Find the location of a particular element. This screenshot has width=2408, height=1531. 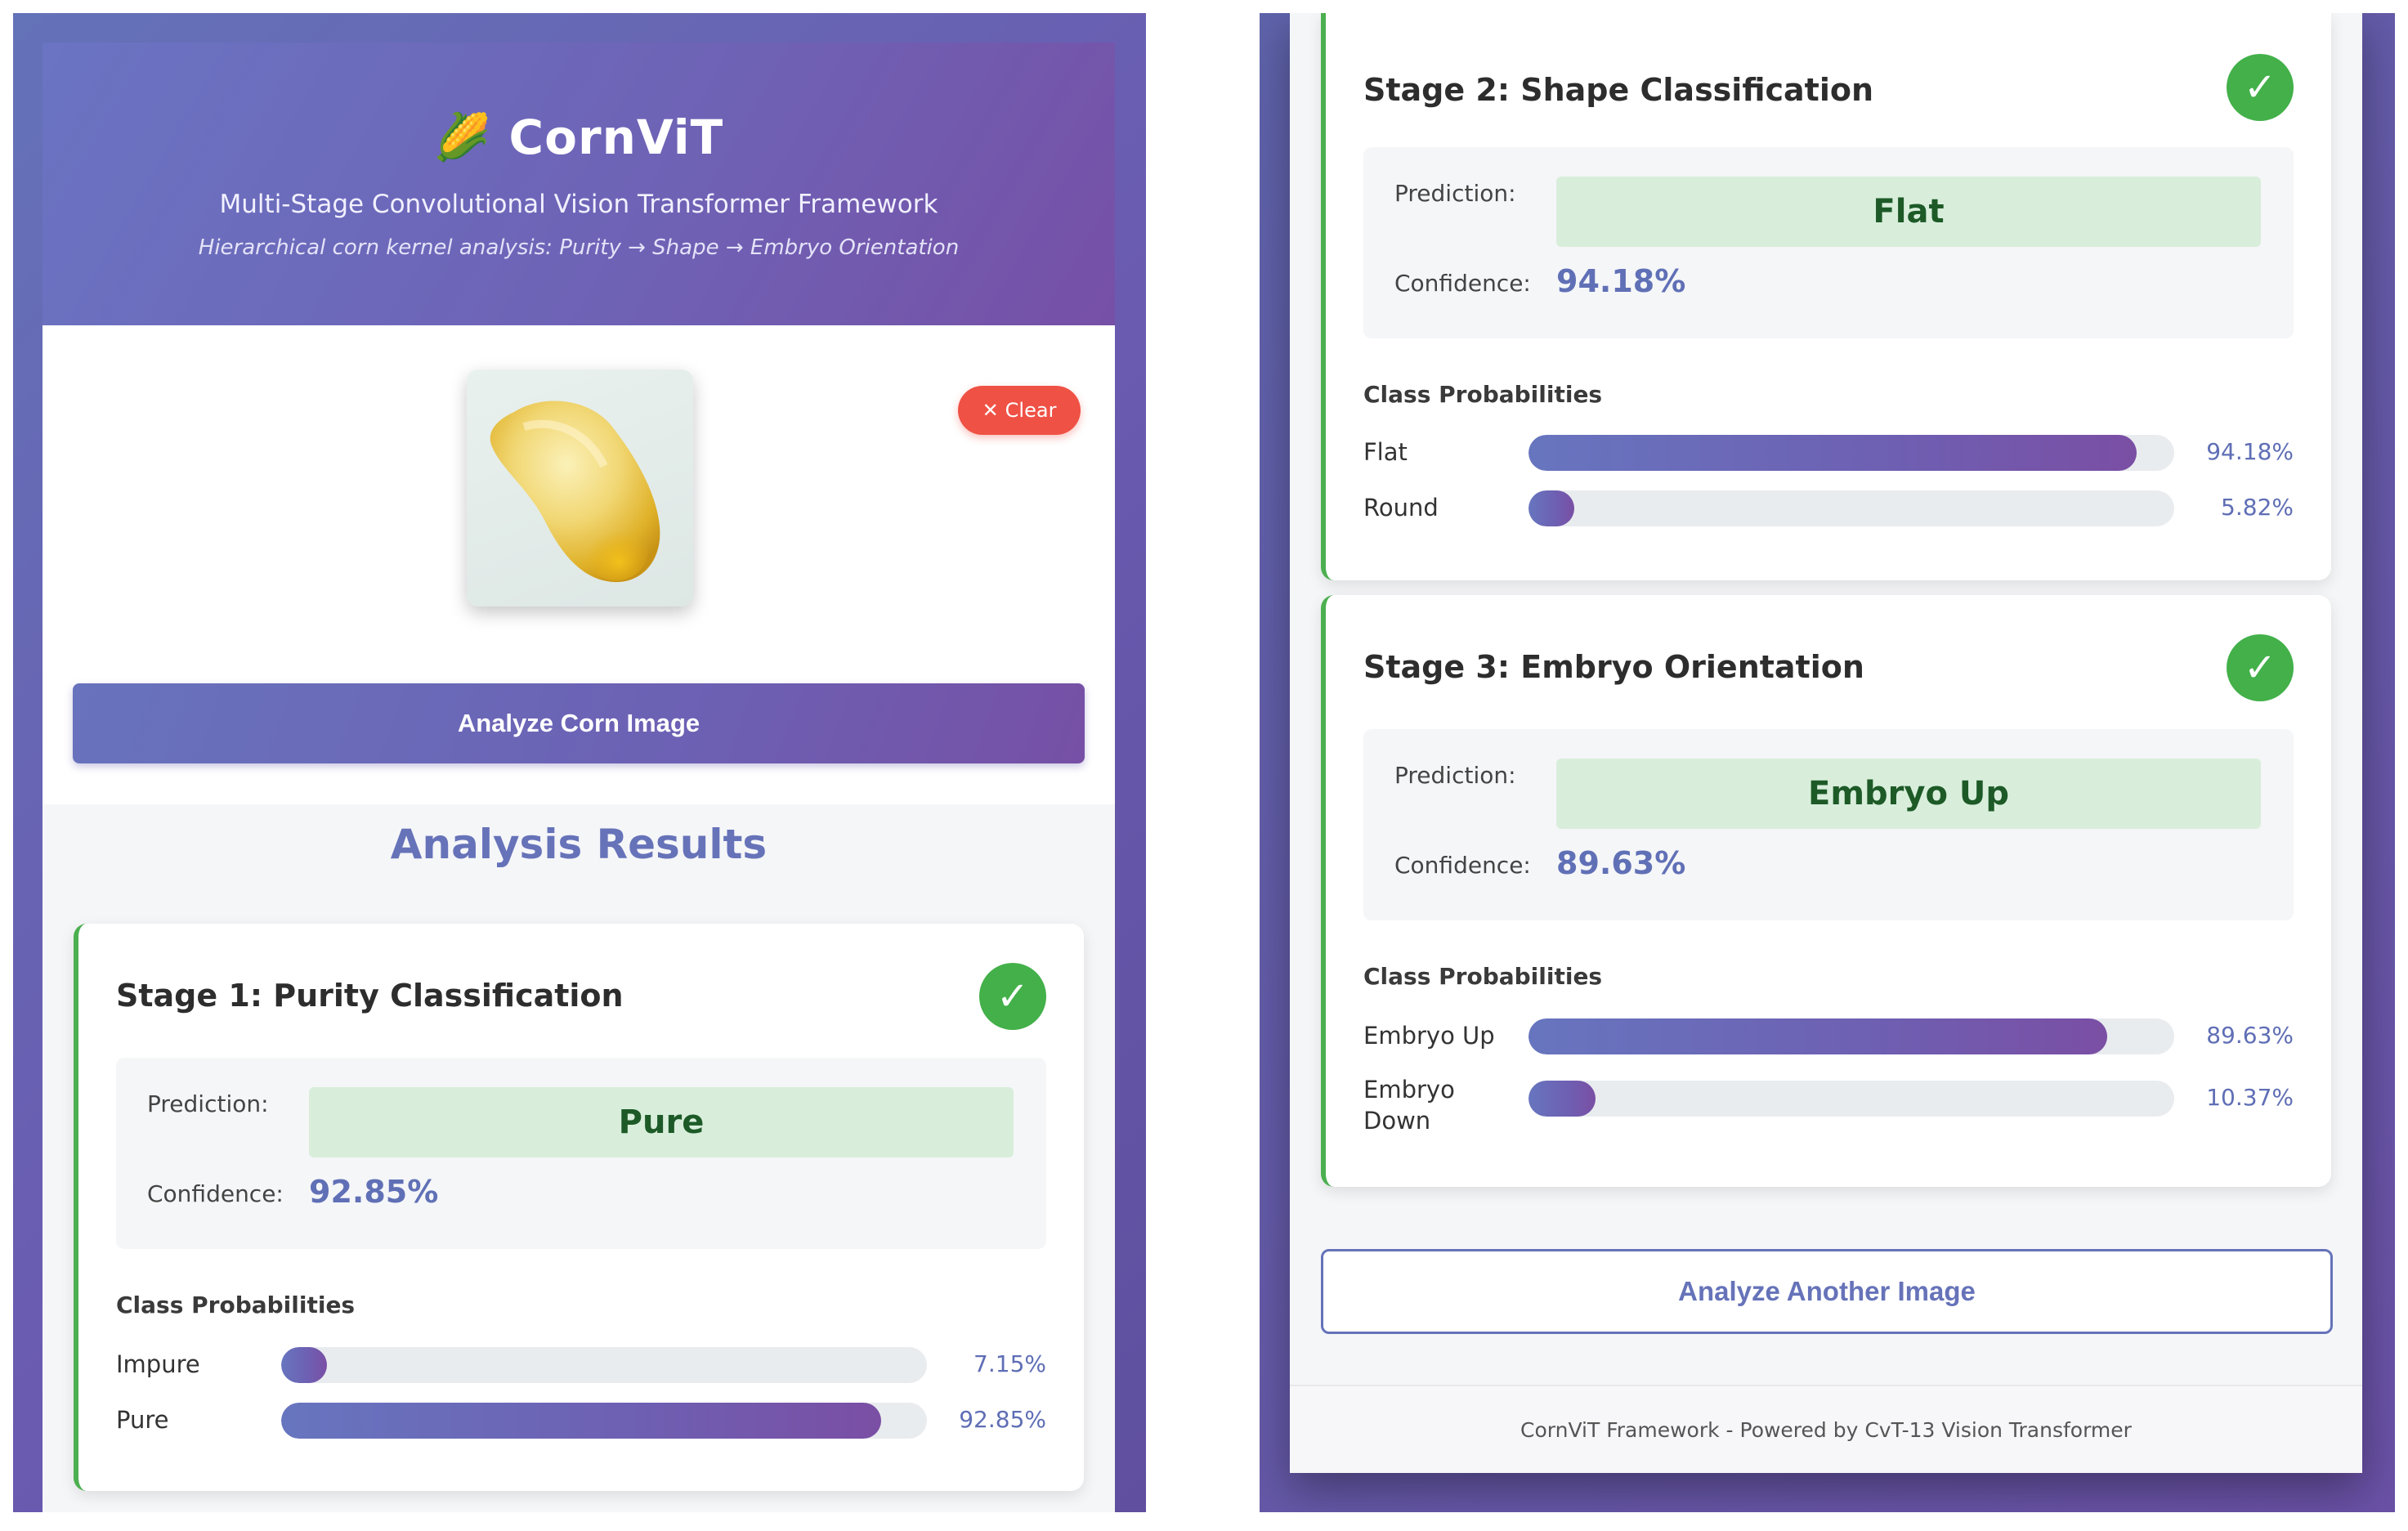

class-name: Round is located at coordinates (1401, 508).